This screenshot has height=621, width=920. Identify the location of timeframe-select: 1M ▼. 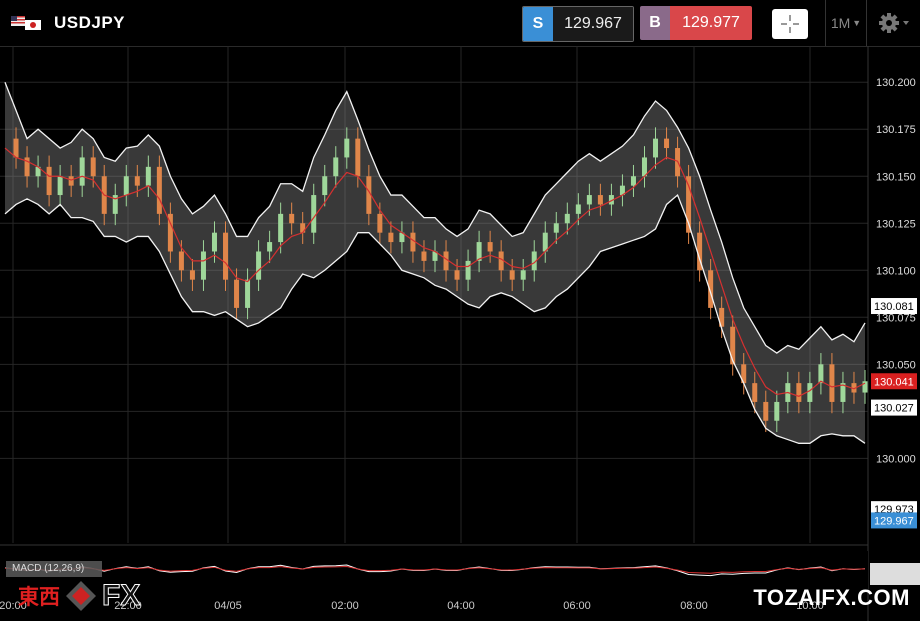
(846, 23).